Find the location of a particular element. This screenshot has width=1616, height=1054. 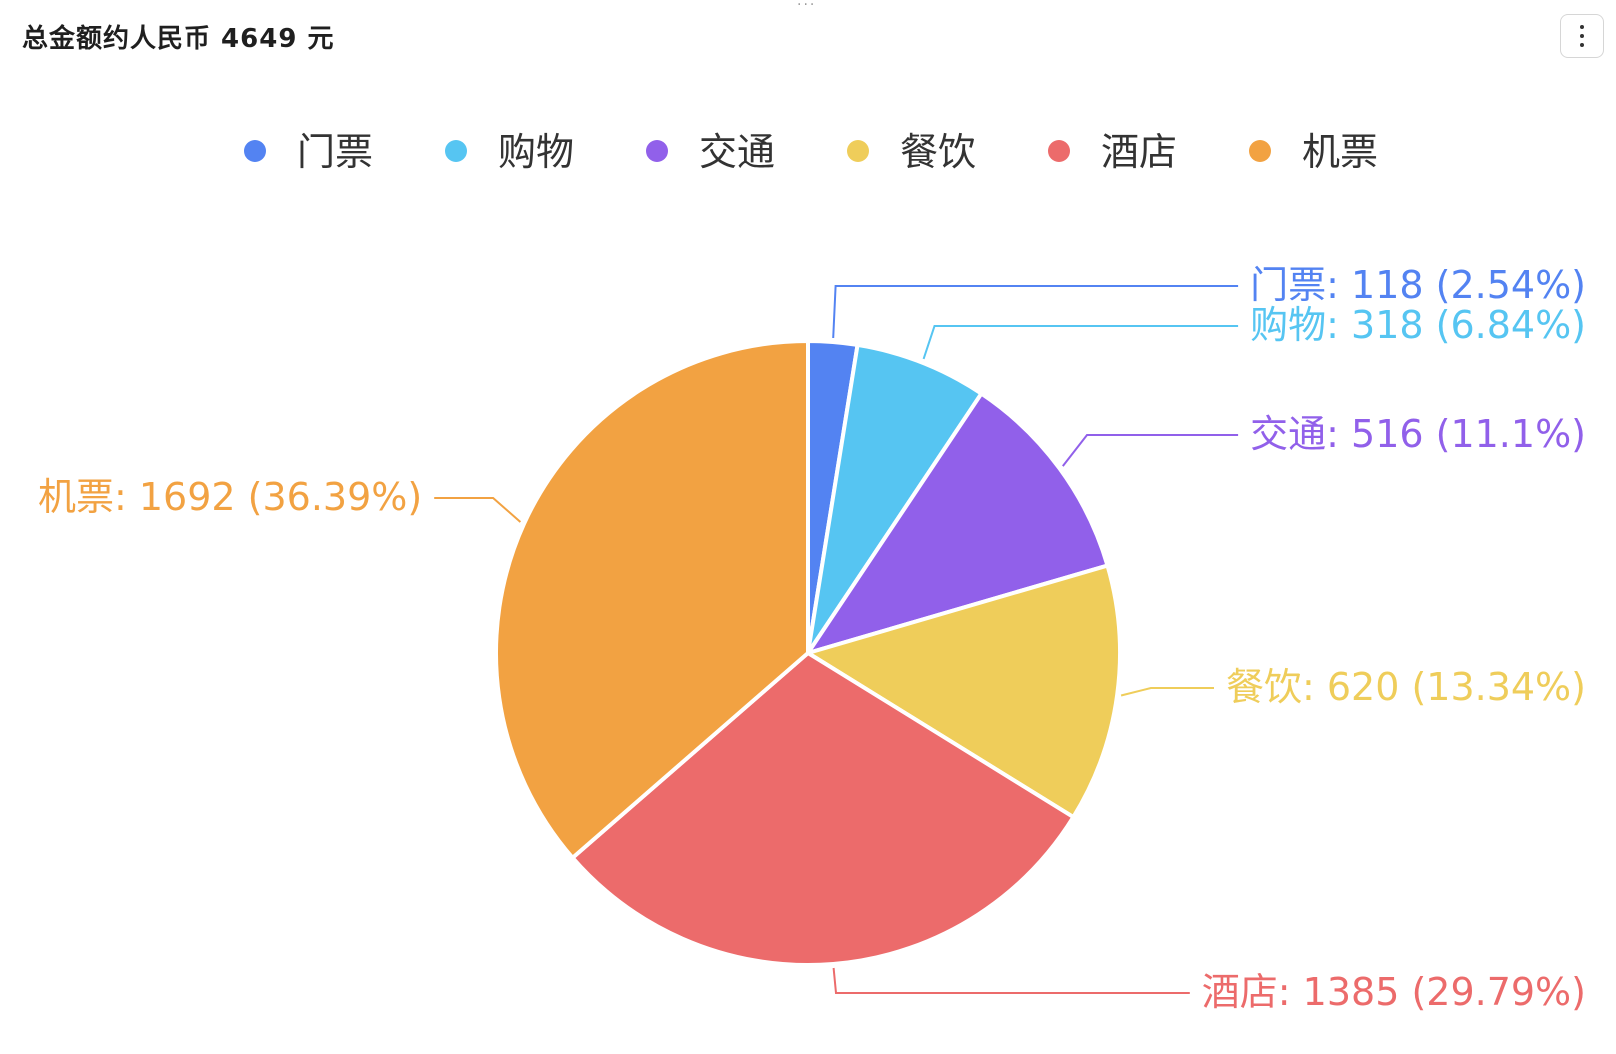

pie-label-4: 酒店: 1385 (29.79%) is located at coordinates (1394, 992).